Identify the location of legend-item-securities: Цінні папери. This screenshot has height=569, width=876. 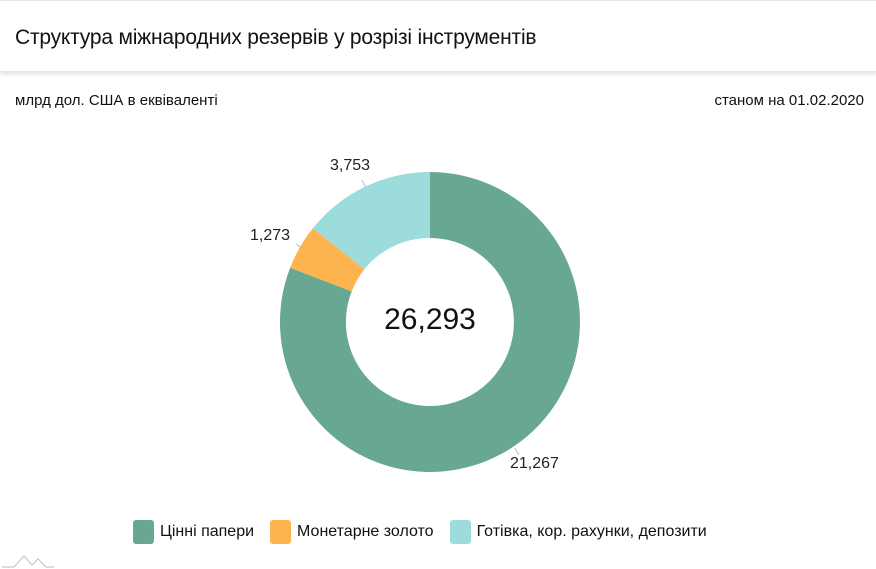
(193, 532).